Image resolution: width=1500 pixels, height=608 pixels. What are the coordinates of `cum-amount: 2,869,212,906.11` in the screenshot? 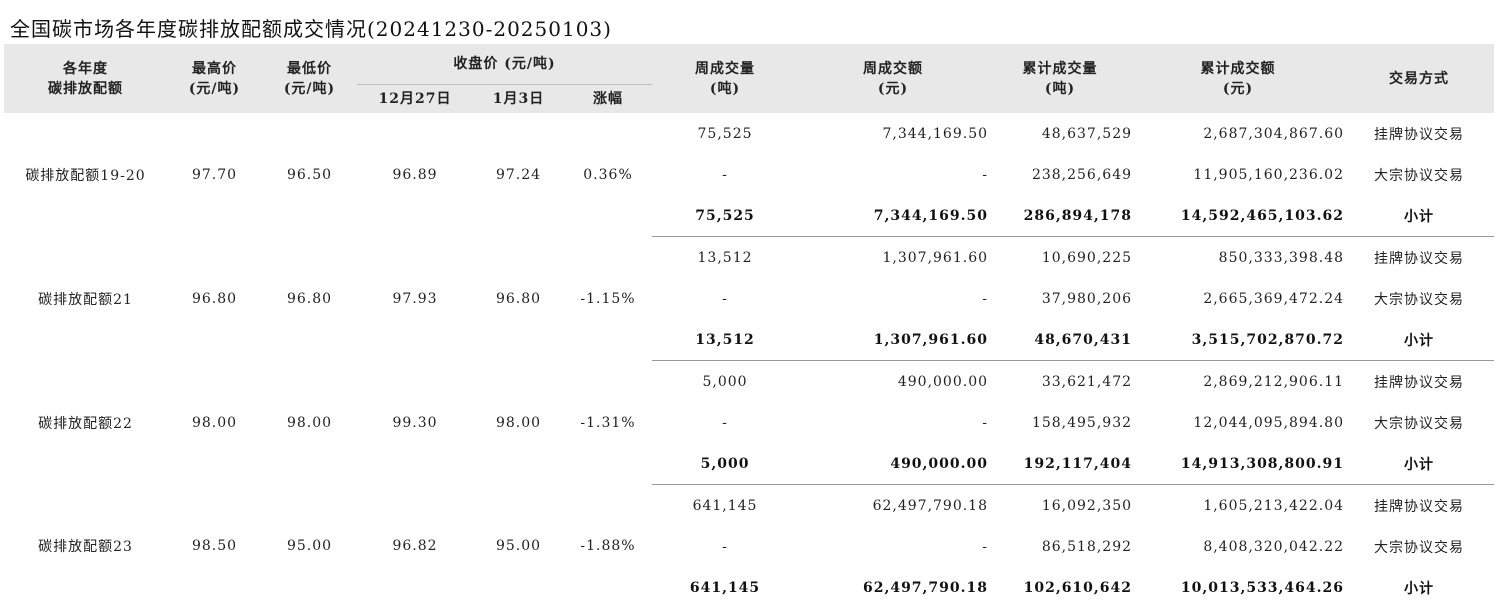 It's located at (1274, 381).